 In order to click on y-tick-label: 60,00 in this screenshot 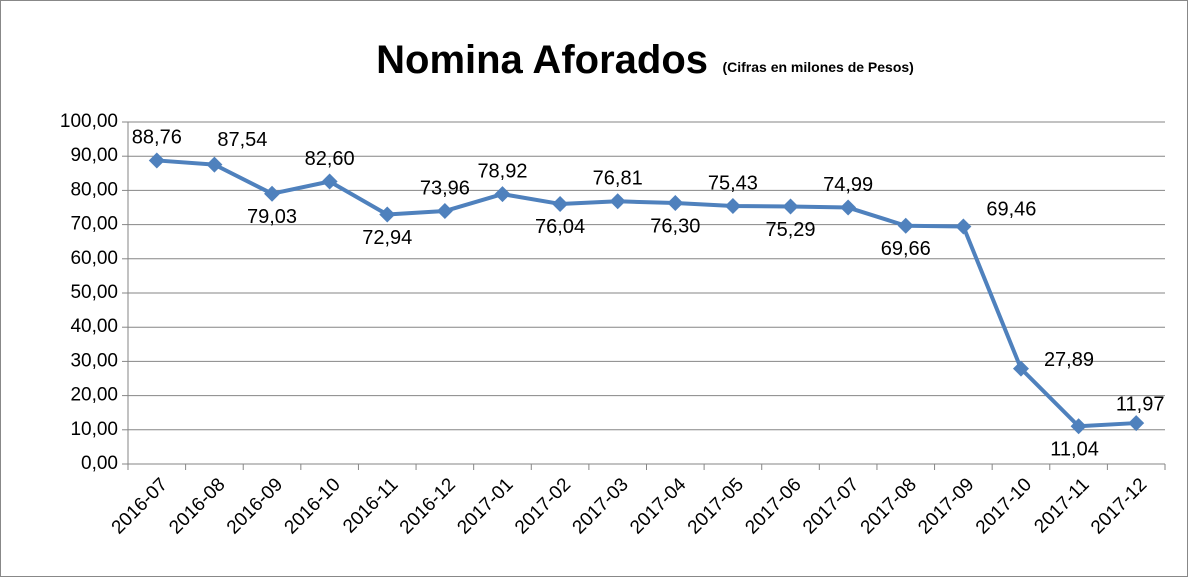, I will do `click(94, 258)`.